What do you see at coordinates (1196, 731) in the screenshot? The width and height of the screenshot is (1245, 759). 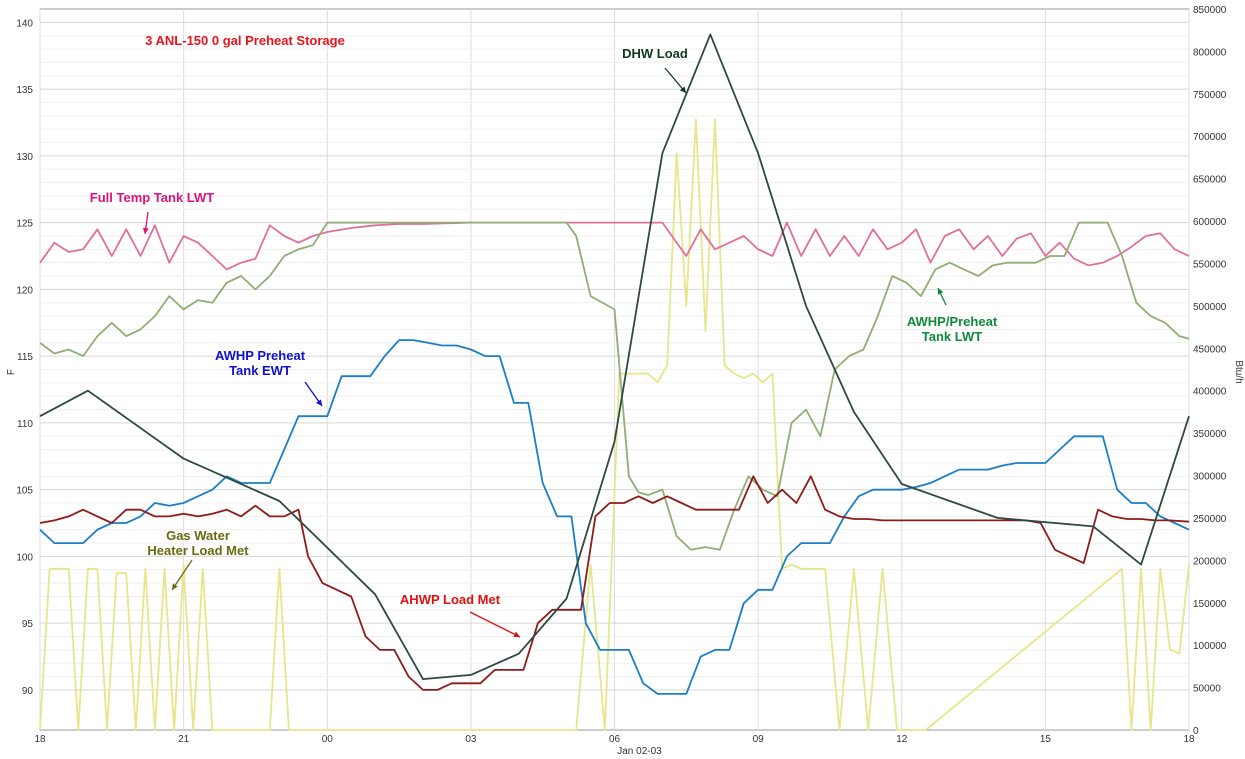 I see `y2-tick-label: 0` at bounding box center [1196, 731].